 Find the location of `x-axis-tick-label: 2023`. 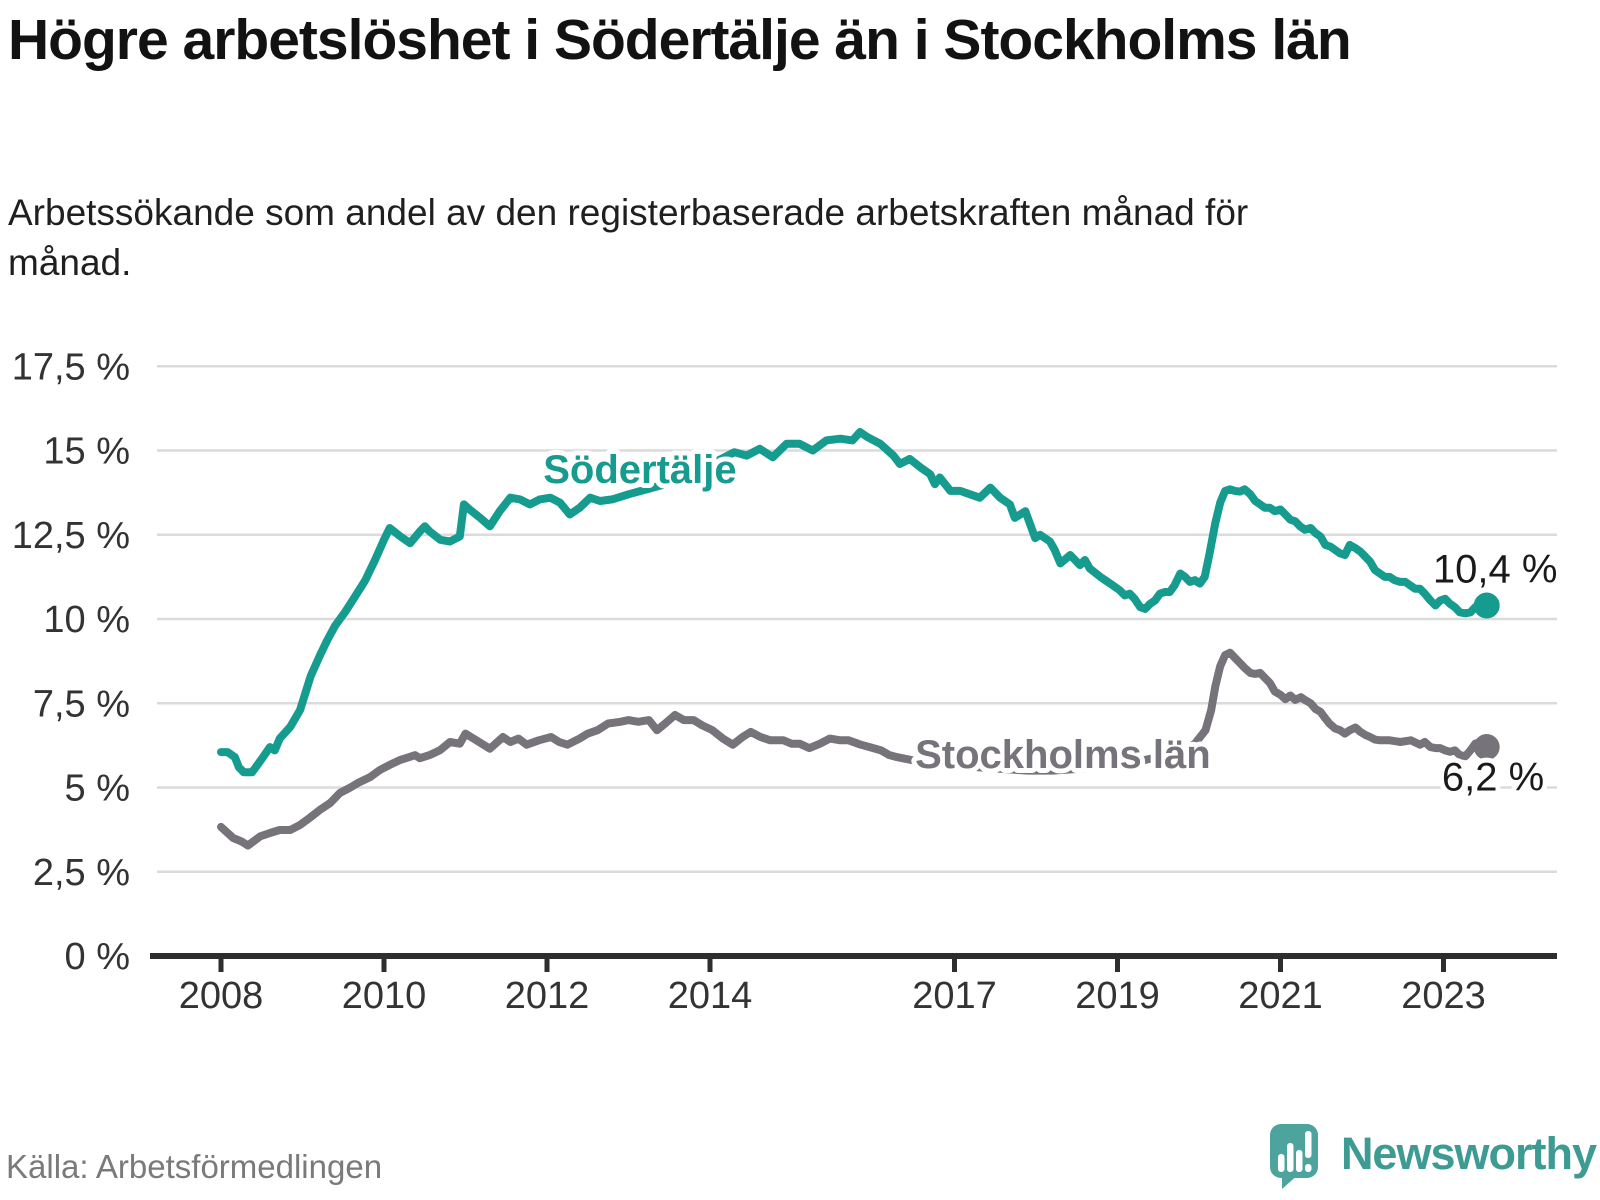

x-axis-tick-label: 2023 is located at coordinates (1443, 996).